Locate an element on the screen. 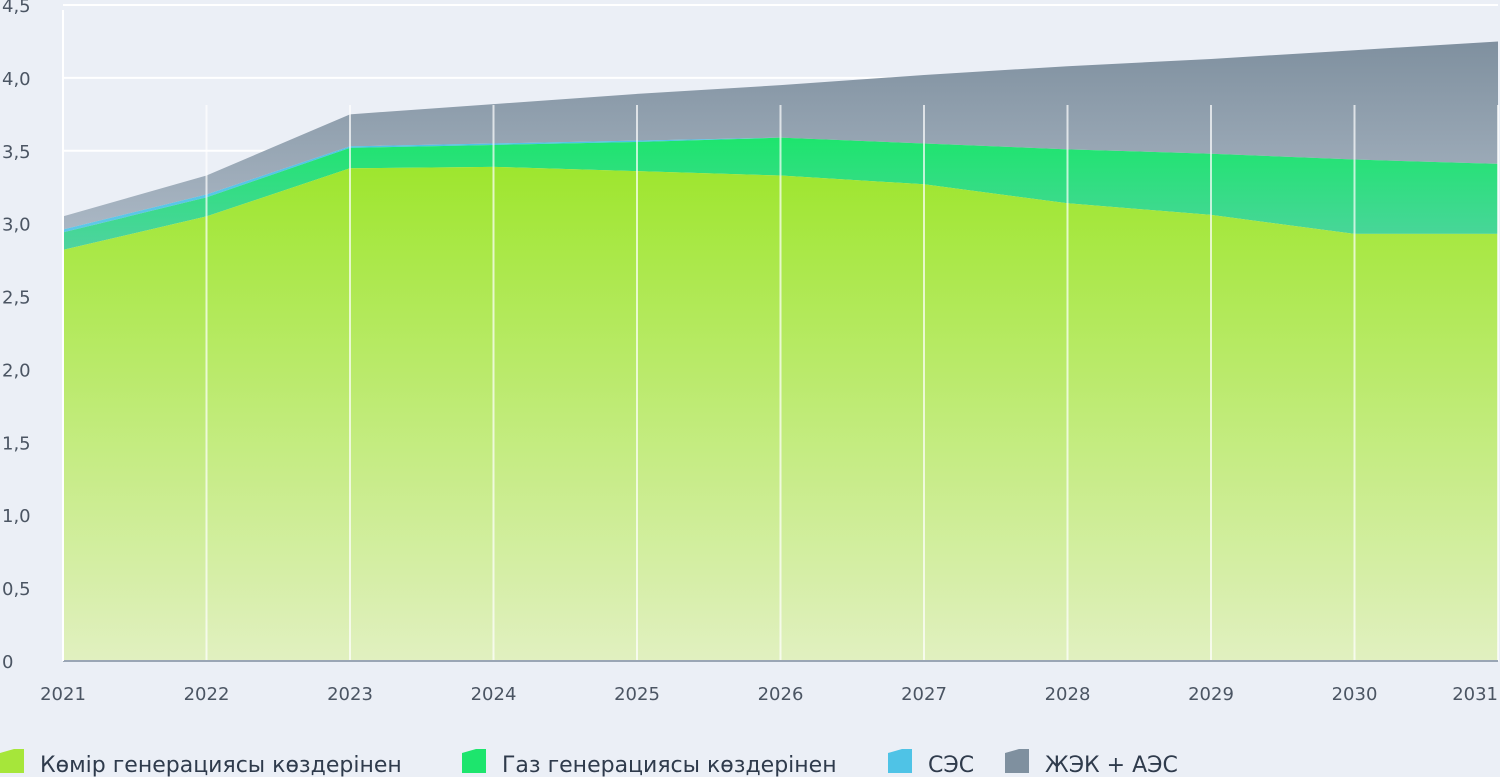 The image size is (1500, 777). x-tick-label: 2023 is located at coordinates (350, 694).